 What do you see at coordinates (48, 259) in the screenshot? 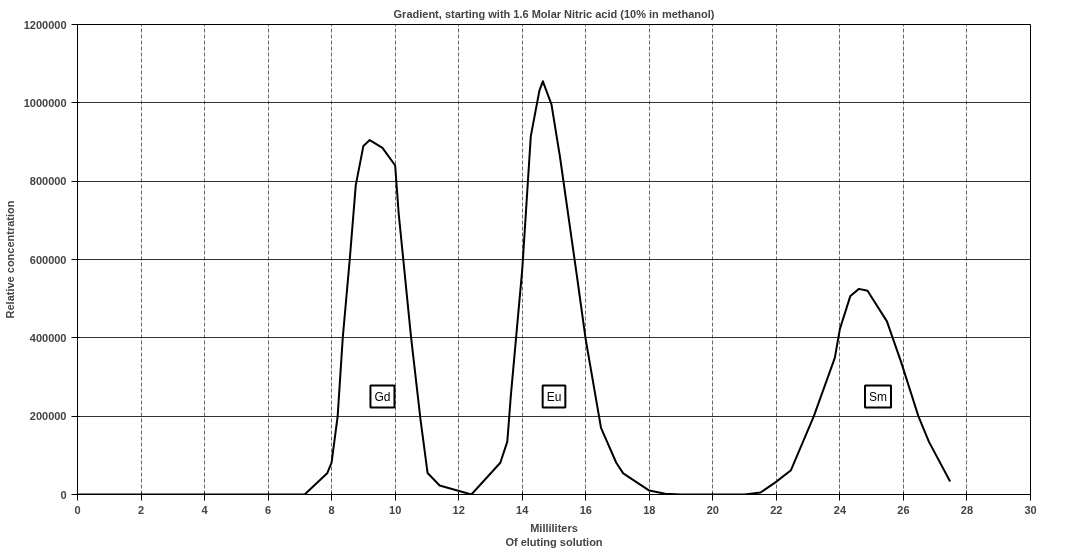
I see `y-tick-label: 600000` at bounding box center [48, 259].